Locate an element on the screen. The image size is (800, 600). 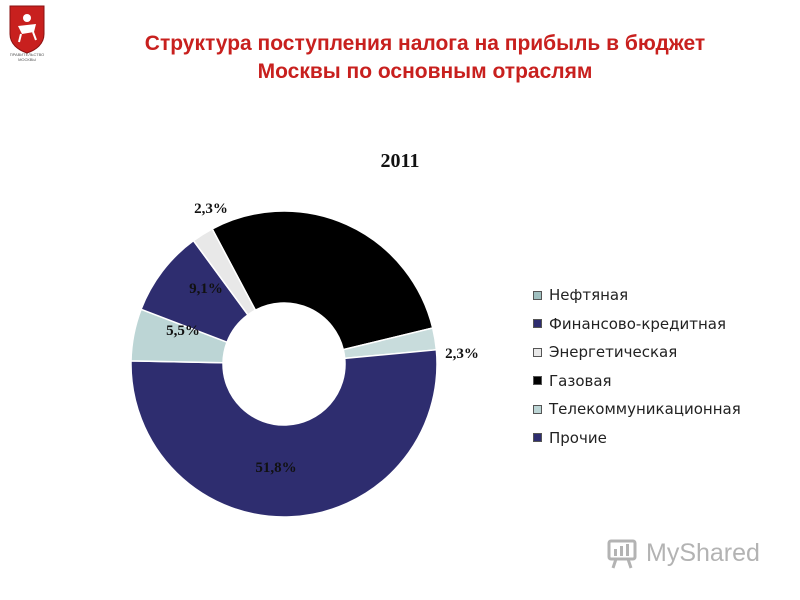
legend-item: Нефтяная is located at coordinates (637, 295).